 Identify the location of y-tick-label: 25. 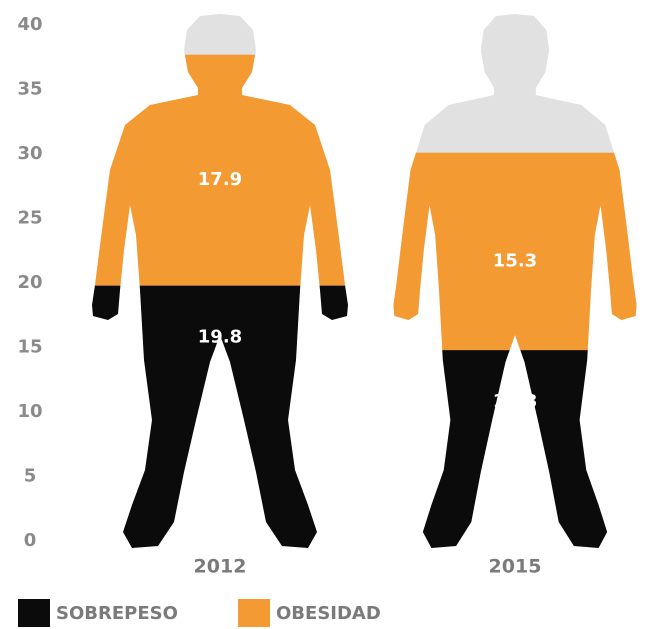
(29, 218).